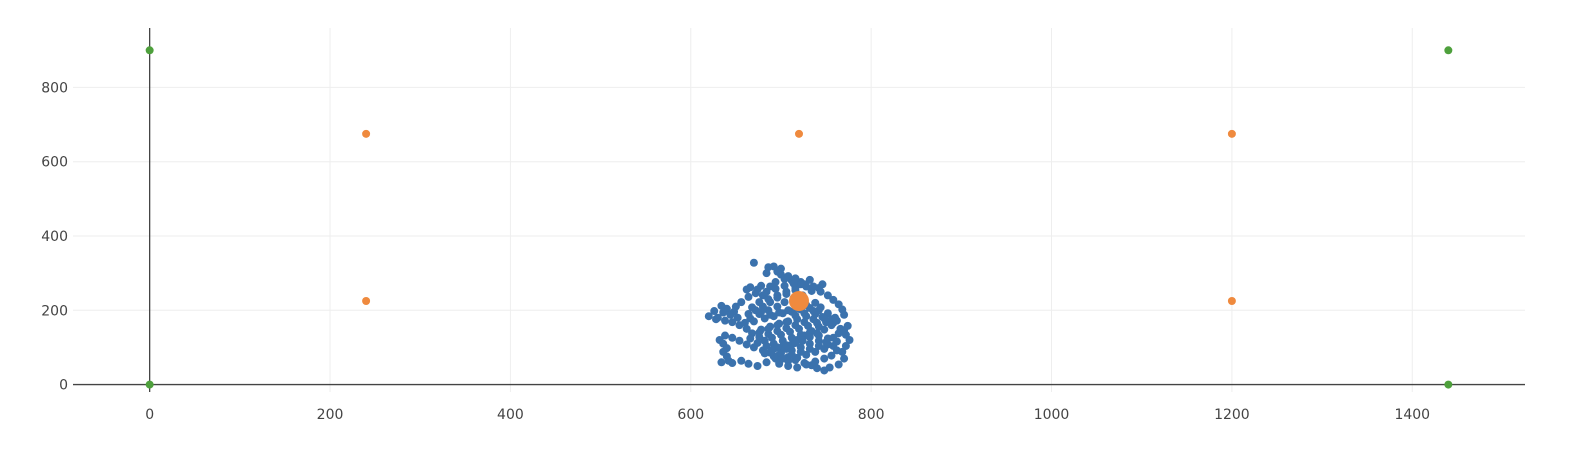  Describe the element at coordinates (54, 311) in the screenshot. I see `y-tick-label: 200` at that location.